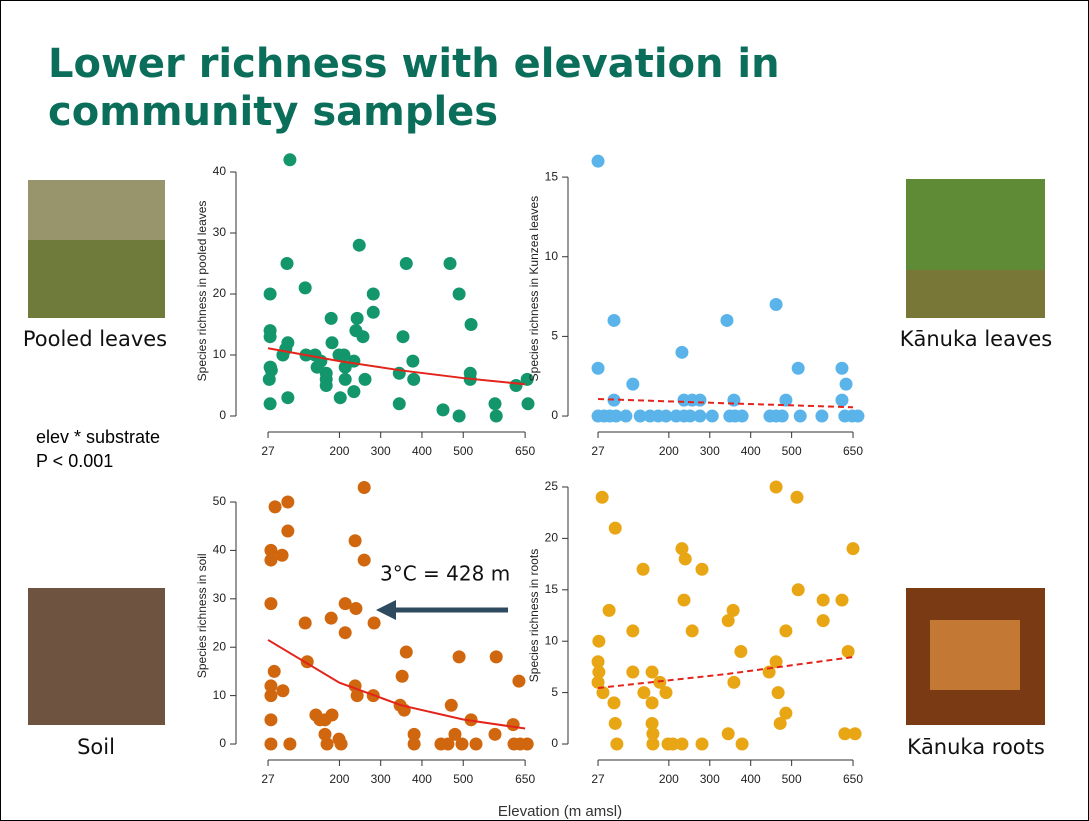 Image resolution: width=1089 pixels, height=821 pixels. What do you see at coordinates (220, 598) in the screenshot?
I see `y-tick-label: 30` at bounding box center [220, 598].